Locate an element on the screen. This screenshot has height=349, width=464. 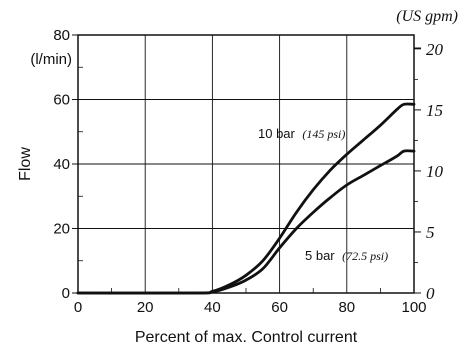
y-tick-label-right: 5 is located at coordinates (430, 232).